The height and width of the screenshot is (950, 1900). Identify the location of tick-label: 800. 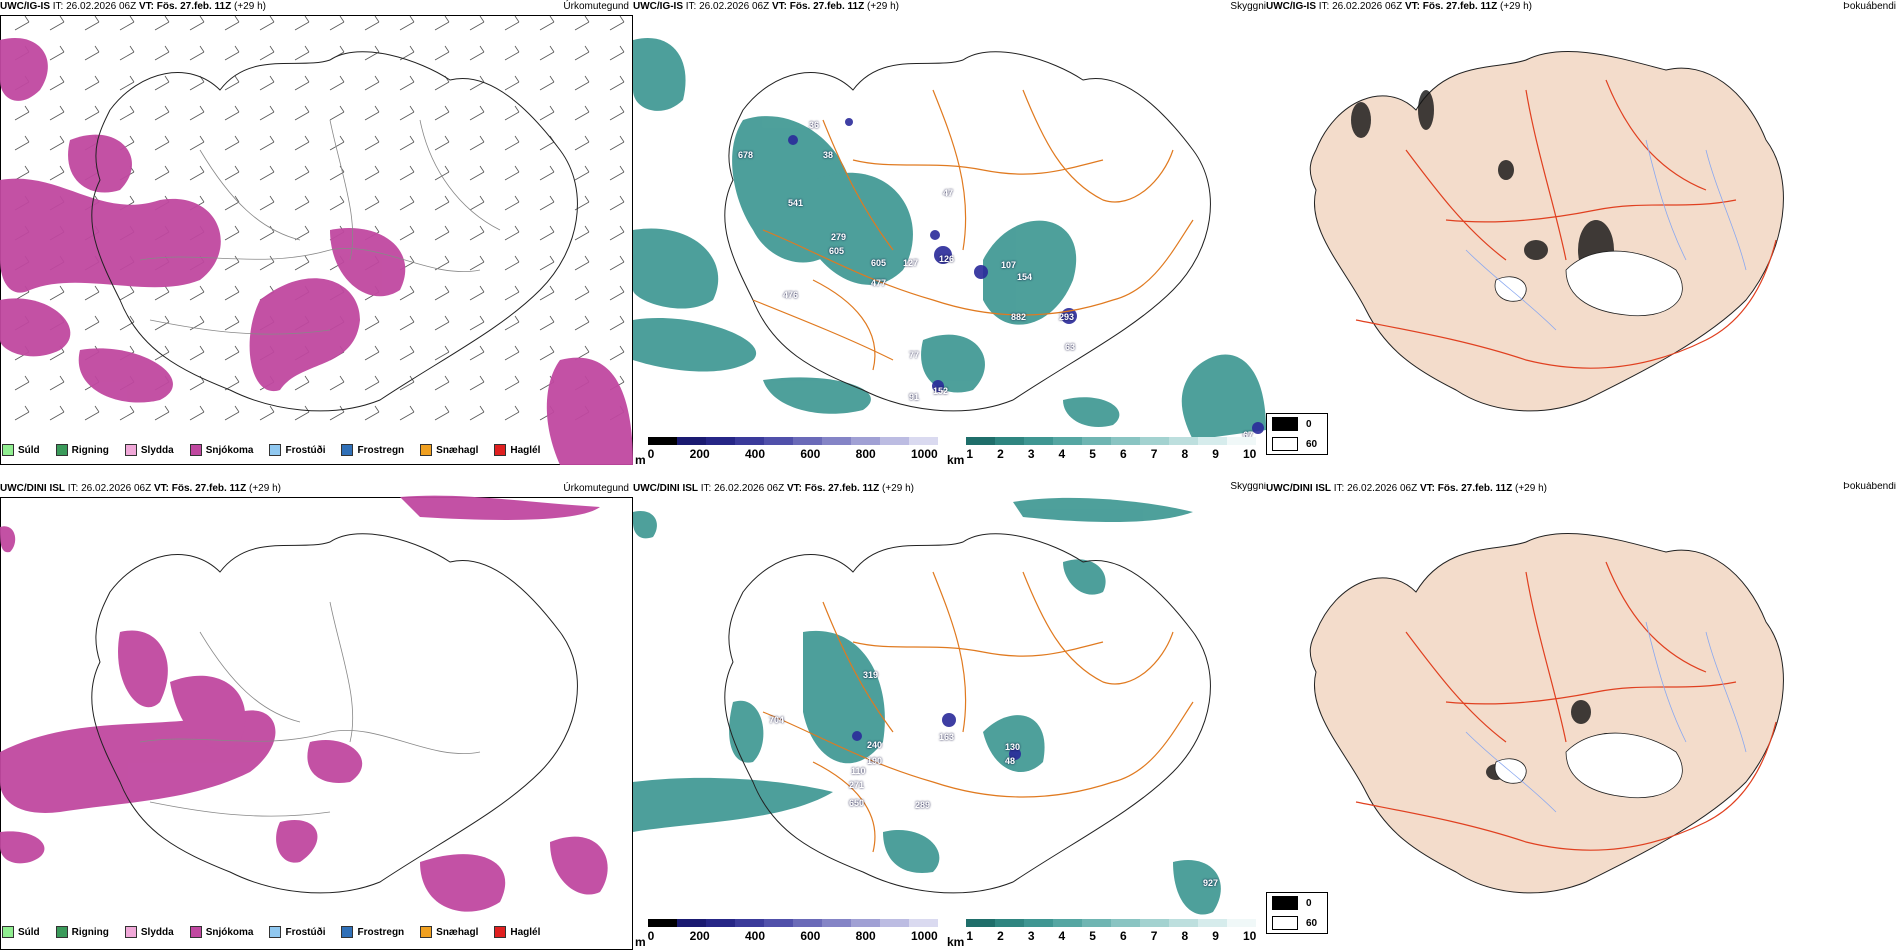
(865, 936).